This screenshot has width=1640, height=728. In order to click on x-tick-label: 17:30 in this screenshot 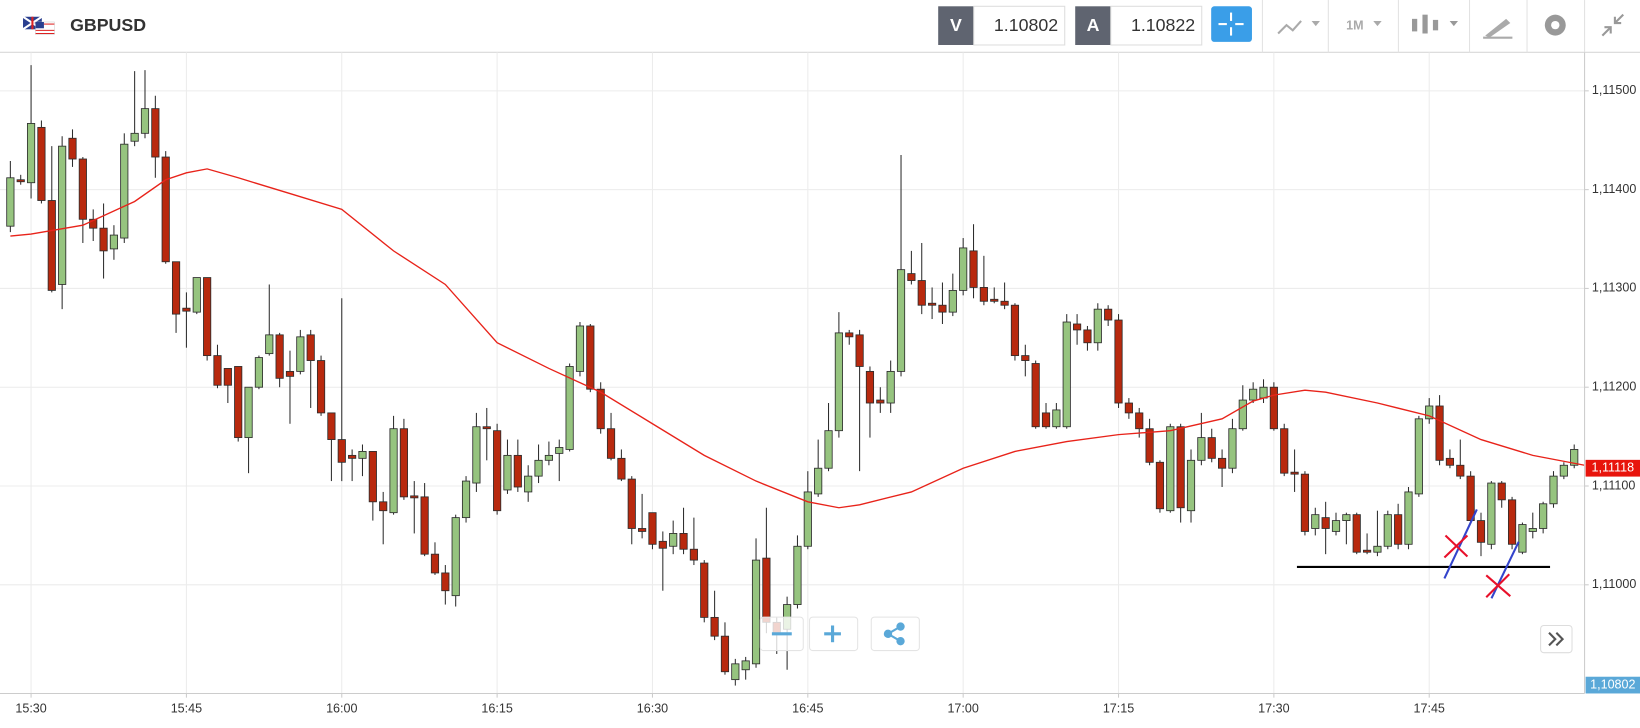, I will do `click(1273, 708)`.